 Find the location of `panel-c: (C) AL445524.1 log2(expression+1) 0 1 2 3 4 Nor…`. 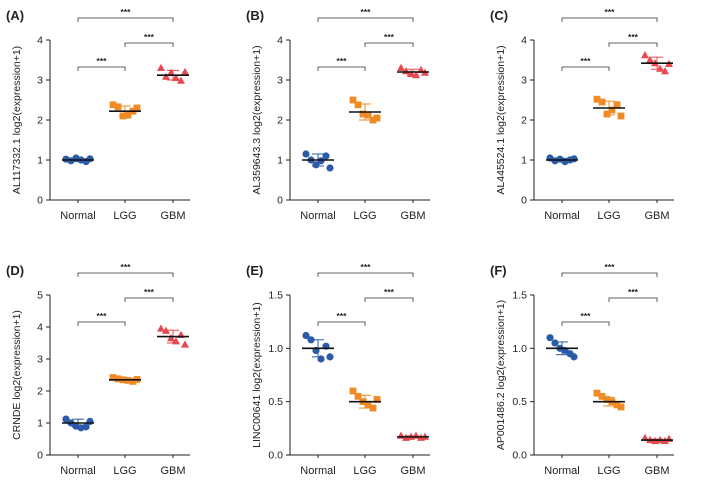

panel-c: (C) AL445524.1 log2(expression+1) 0 1 2 3 4 Nor… is located at coordinates (582, 114).